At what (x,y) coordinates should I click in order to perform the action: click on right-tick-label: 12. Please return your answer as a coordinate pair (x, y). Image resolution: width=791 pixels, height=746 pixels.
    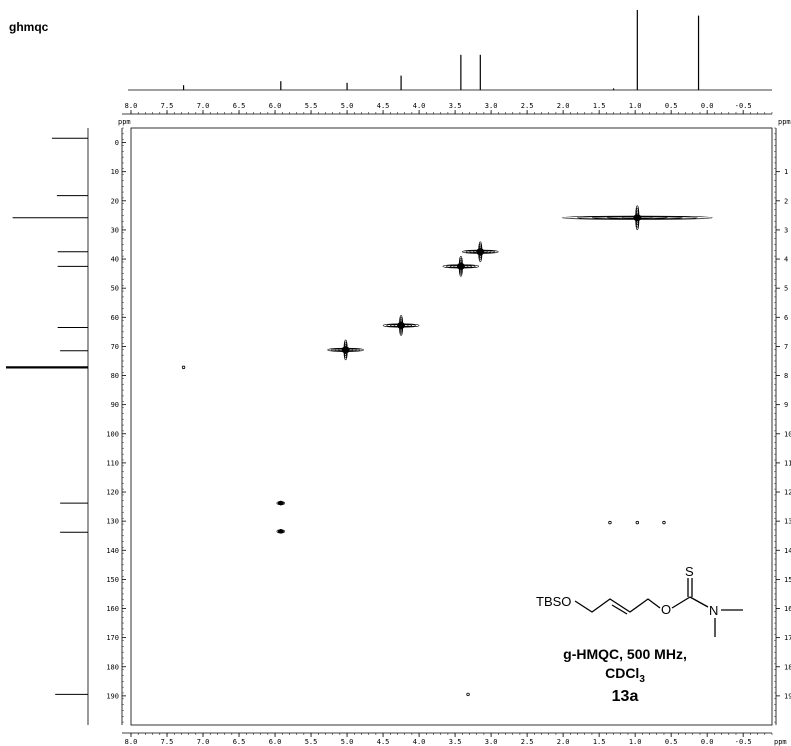
    Looking at the image, I should click on (787, 493).